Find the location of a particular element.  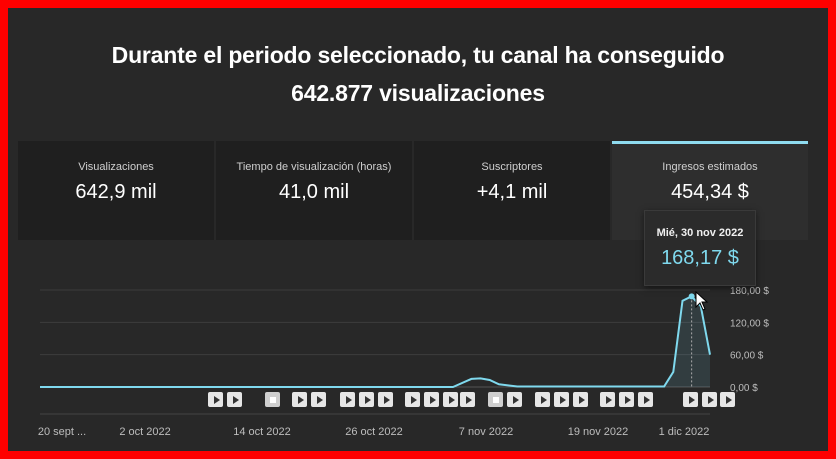

metric-value: 642,9 mil is located at coordinates (116, 192).